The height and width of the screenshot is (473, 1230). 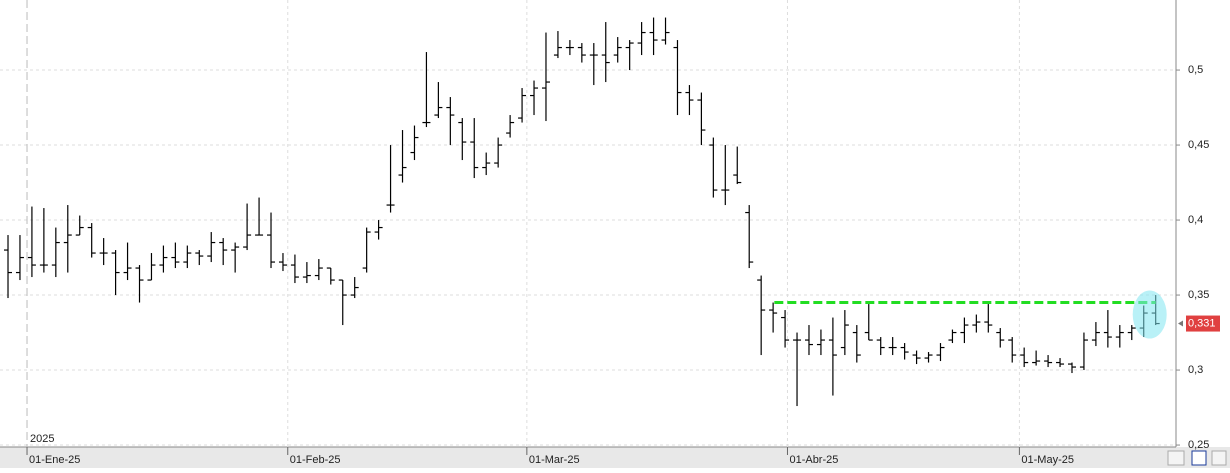 I want to click on y-tick-label: 0,25, so click(x=1198, y=445).